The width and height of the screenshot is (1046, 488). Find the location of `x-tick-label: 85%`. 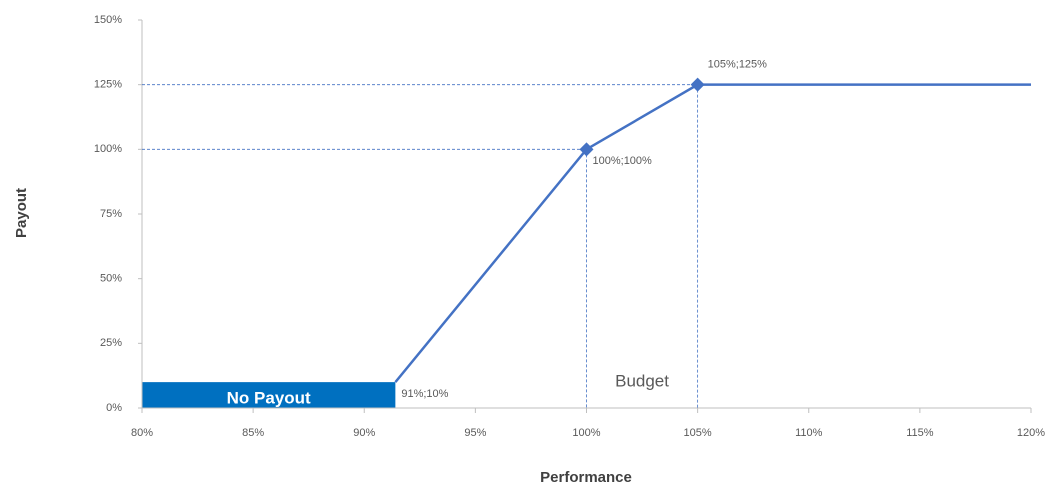

x-tick-label: 85% is located at coordinates (253, 433).